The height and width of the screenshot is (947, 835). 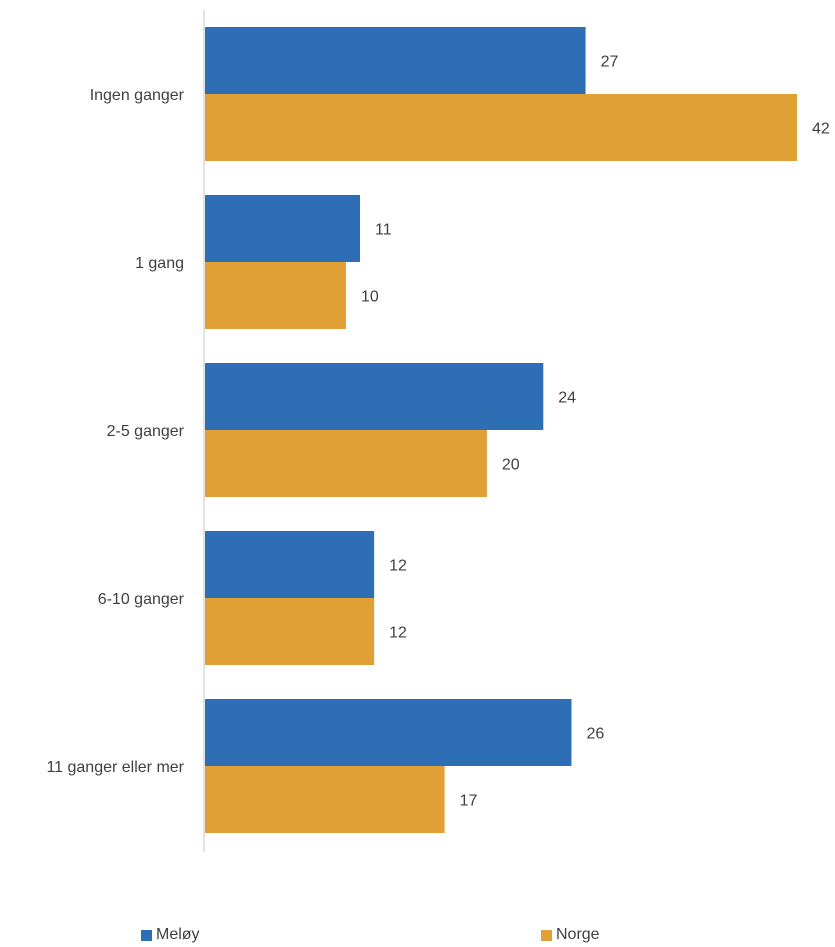 What do you see at coordinates (546, 935) in the screenshot?
I see `legend-swatch-norge` at bounding box center [546, 935].